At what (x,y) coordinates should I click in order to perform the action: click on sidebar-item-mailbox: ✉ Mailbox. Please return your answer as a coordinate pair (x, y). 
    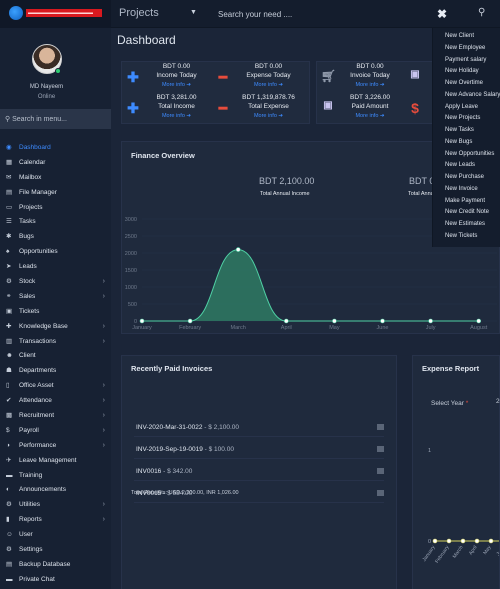
    Looking at the image, I should click on (55, 178).